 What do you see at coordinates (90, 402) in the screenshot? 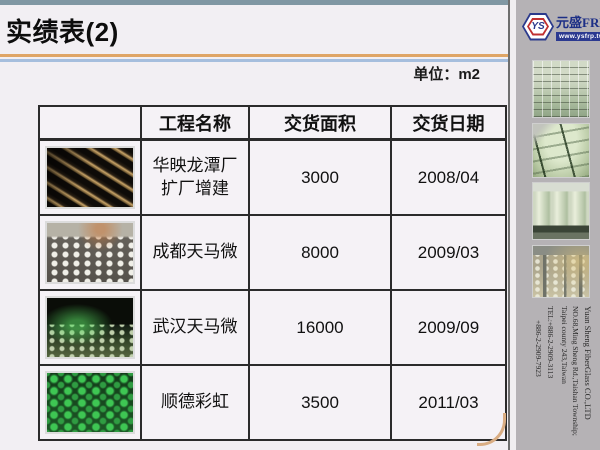
I see `shunde-caihong-project-photo` at bounding box center [90, 402].